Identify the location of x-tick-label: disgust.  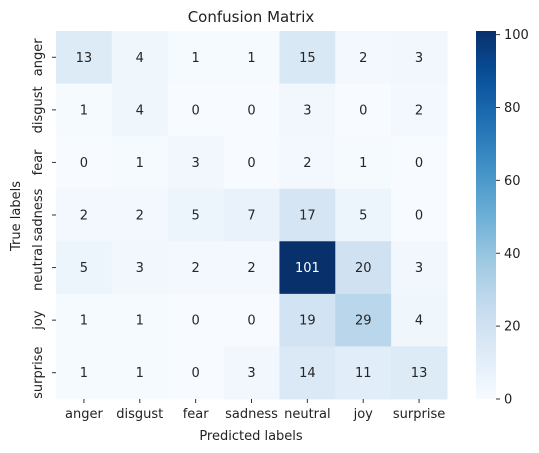
(139, 414).